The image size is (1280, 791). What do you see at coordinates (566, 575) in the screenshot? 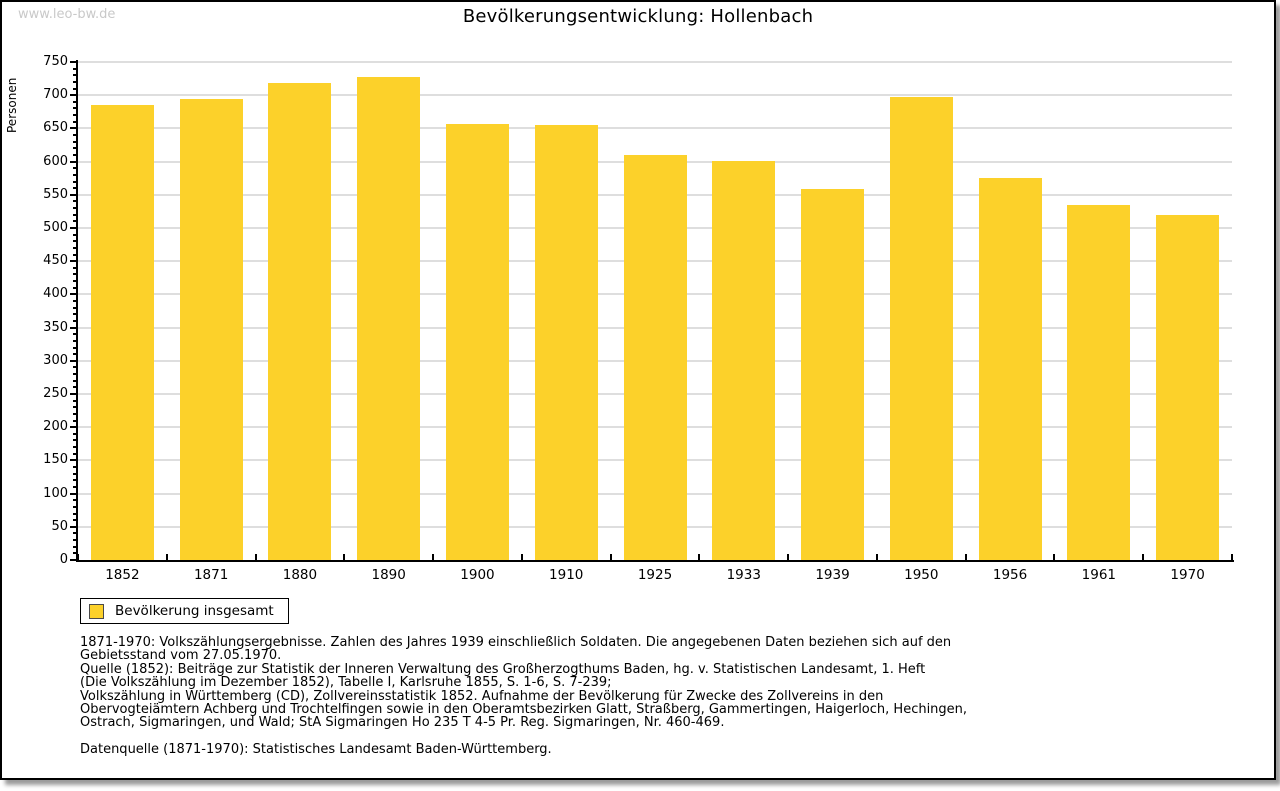
I see `x-tick-label: 1910` at bounding box center [566, 575].